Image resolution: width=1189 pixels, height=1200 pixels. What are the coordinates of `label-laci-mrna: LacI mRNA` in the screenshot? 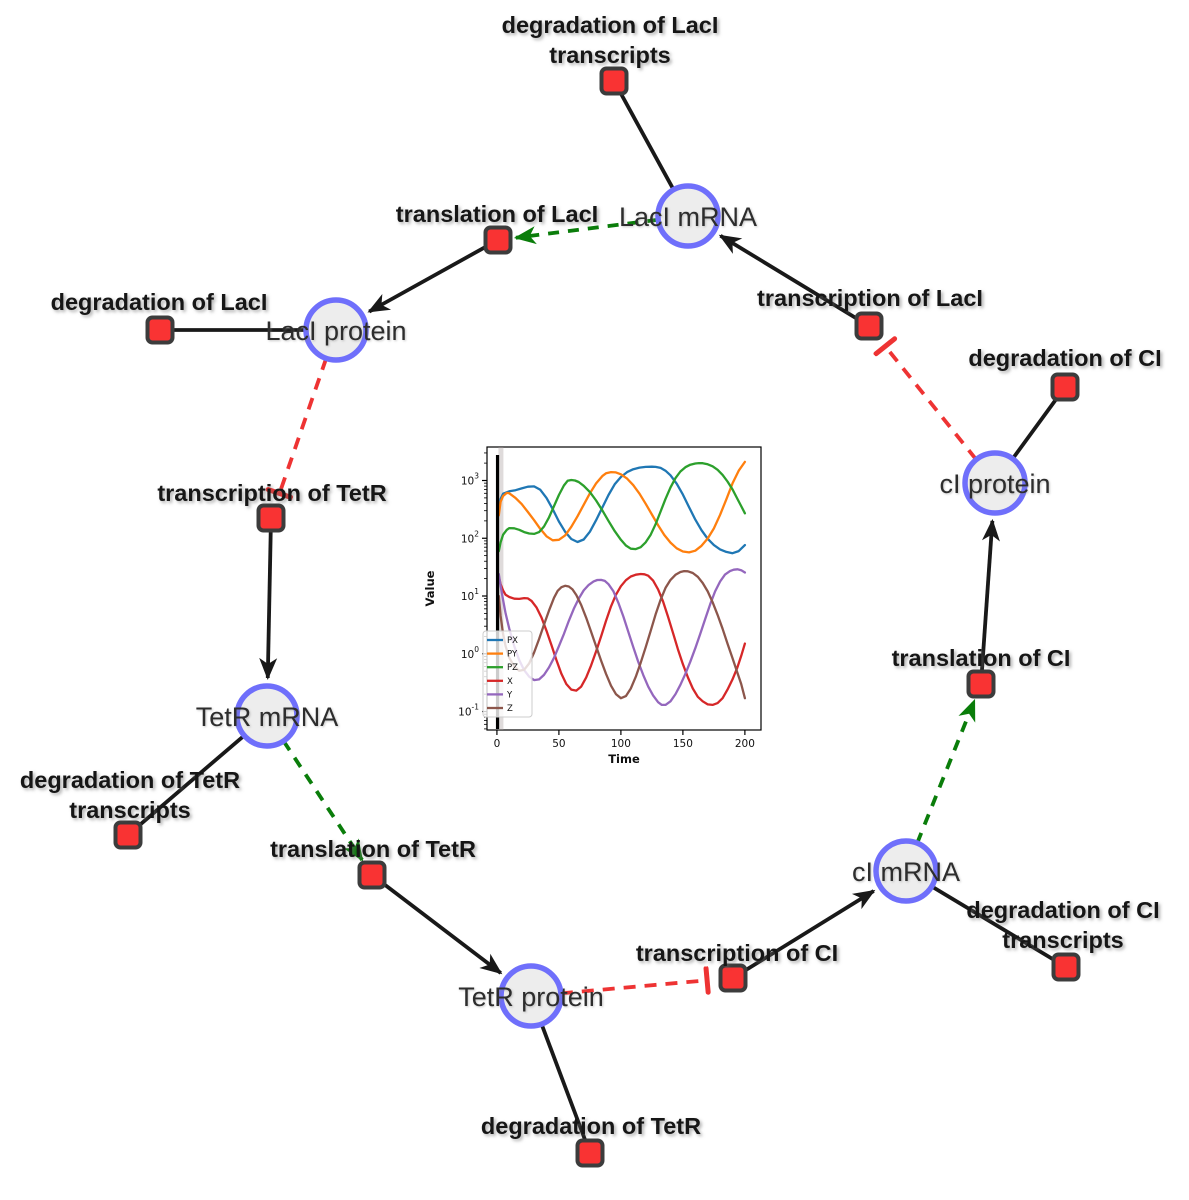 It's located at (688, 217).